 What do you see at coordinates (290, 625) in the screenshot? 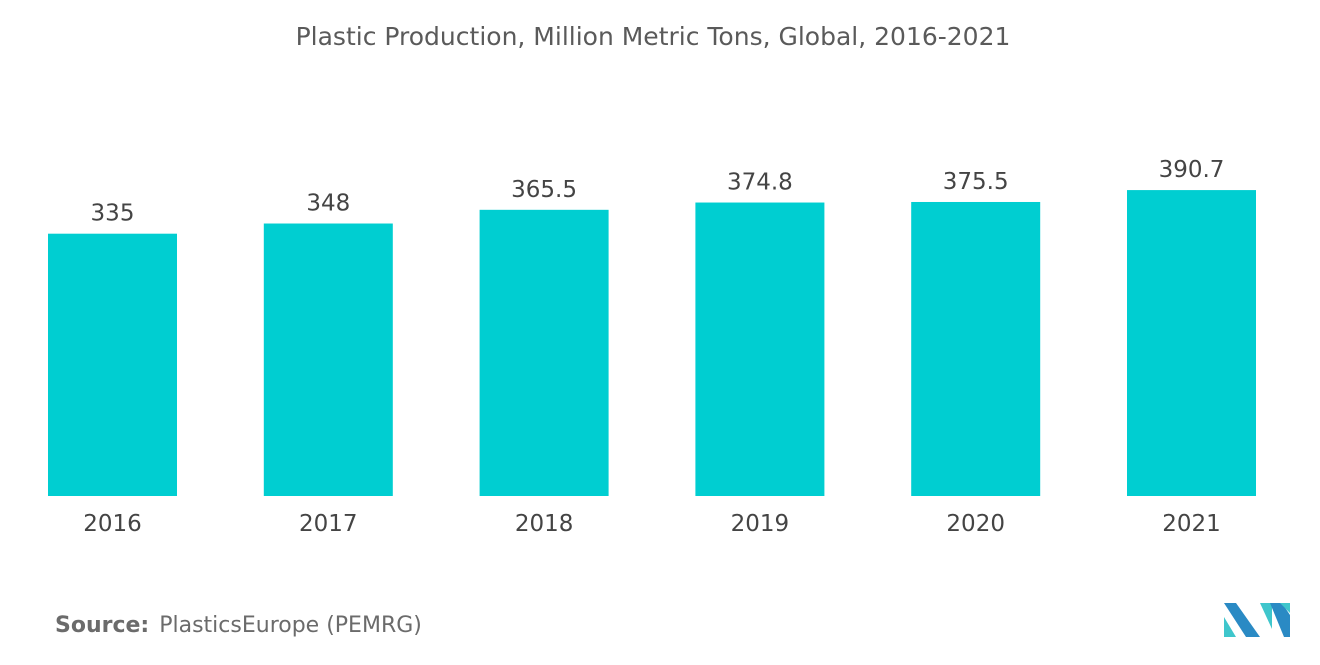
I see `source-text: PlasticsEurope (PEMRG)` at bounding box center [290, 625].